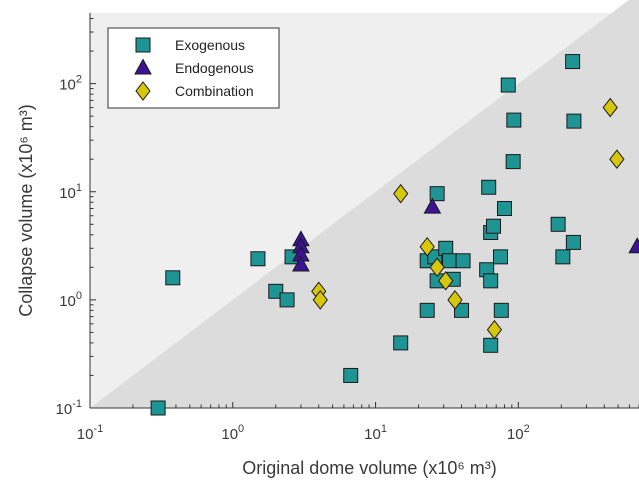 This screenshot has height=484, width=639. I want to click on legend: Exogenous Endogenous Combination, so click(193, 68).